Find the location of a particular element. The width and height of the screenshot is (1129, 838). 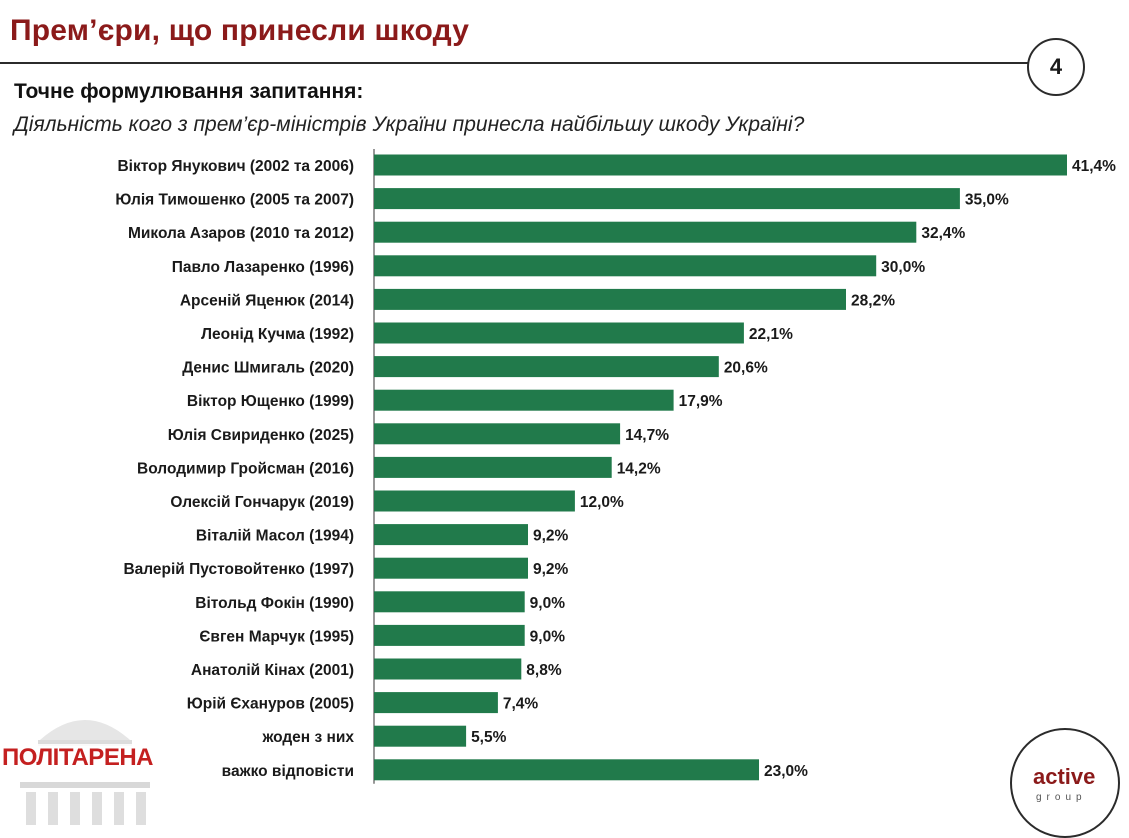

category-label: Денис Шмигаль (2020) is located at coordinates (268, 368).